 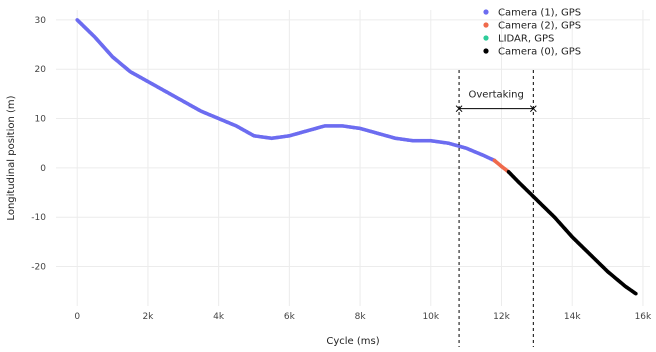 What do you see at coordinates (43, 169) in the screenshot?
I see `y-tick-label: 0` at bounding box center [43, 169].